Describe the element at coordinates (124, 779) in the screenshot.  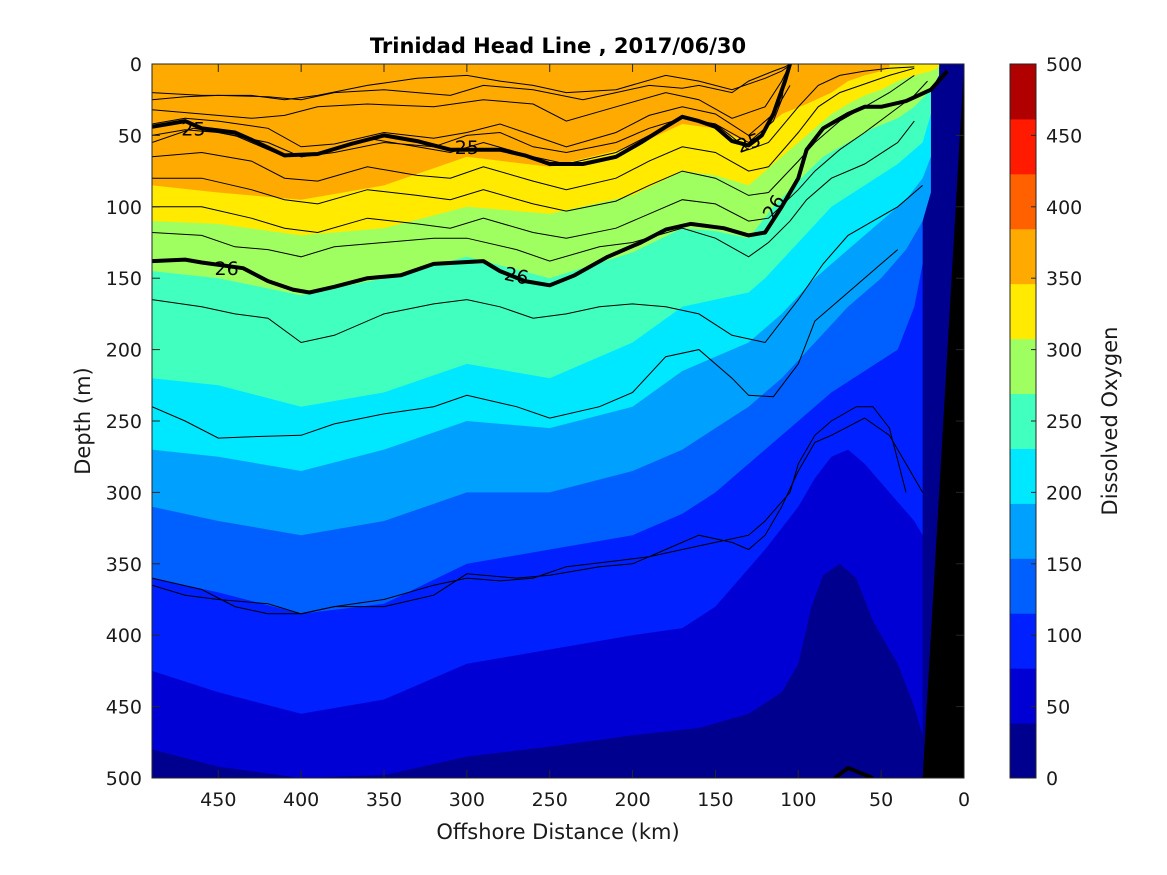
I see `y-tick-label: 500` at that location.